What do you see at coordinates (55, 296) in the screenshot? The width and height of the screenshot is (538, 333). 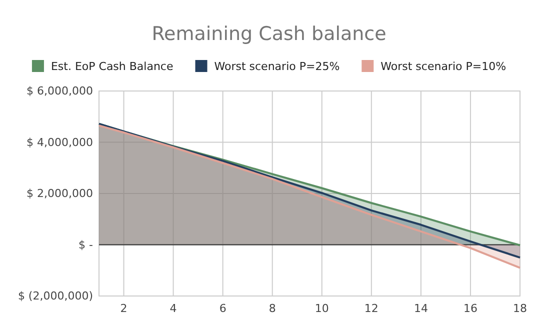 I see `y-tick-label: $ (2,000,000)` at bounding box center [55, 296].